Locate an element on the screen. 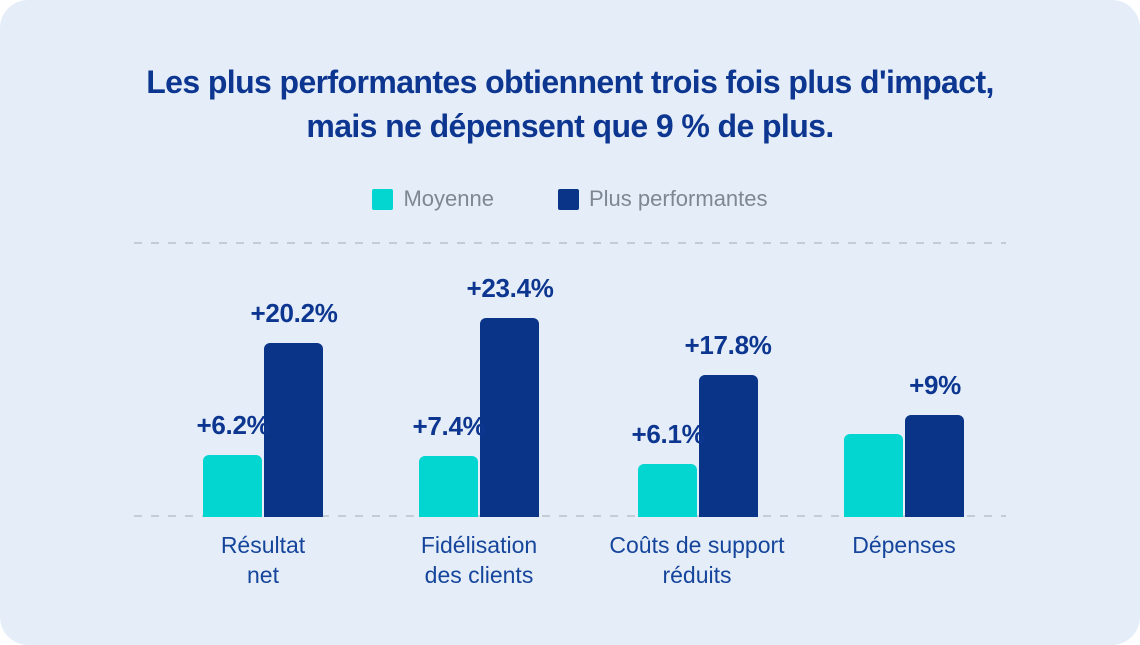 The height and width of the screenshot is (645, 1140). bar-moyenne-fidelisation is located at coordinates (448, 486).